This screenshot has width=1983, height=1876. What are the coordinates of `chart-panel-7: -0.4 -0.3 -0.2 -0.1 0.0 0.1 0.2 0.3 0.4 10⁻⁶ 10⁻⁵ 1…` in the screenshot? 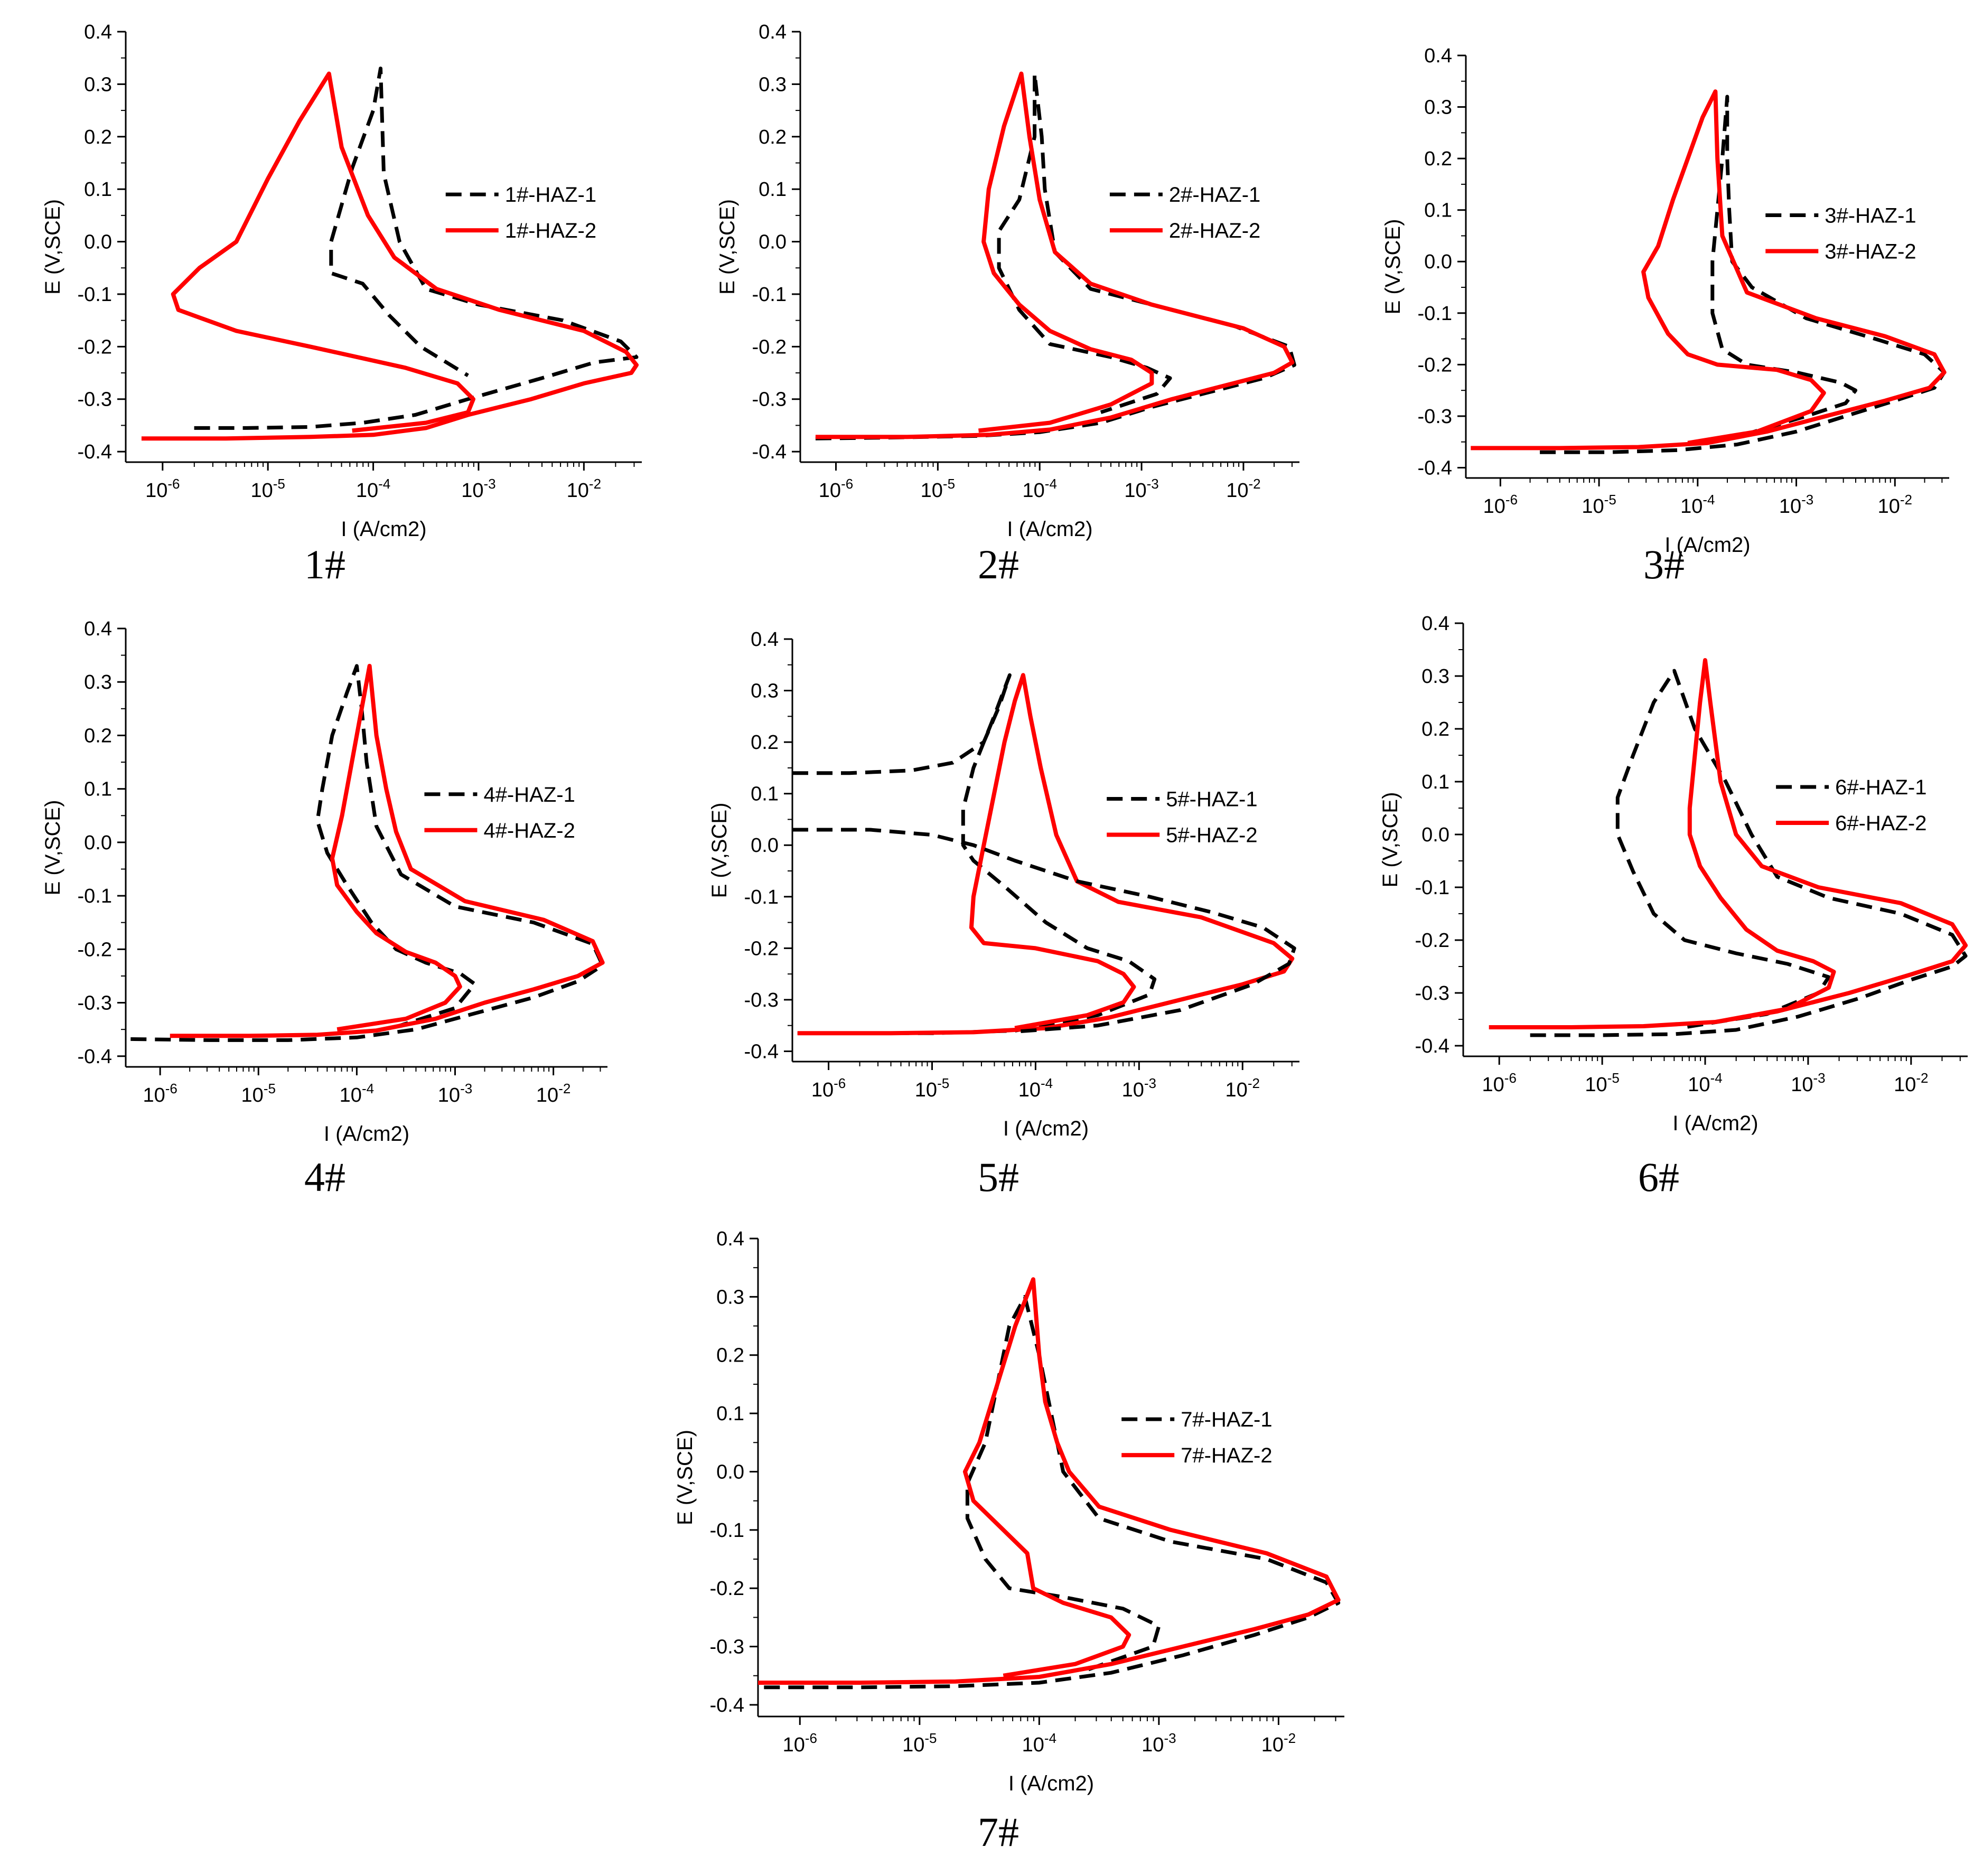 It's located at (1009, 1541).